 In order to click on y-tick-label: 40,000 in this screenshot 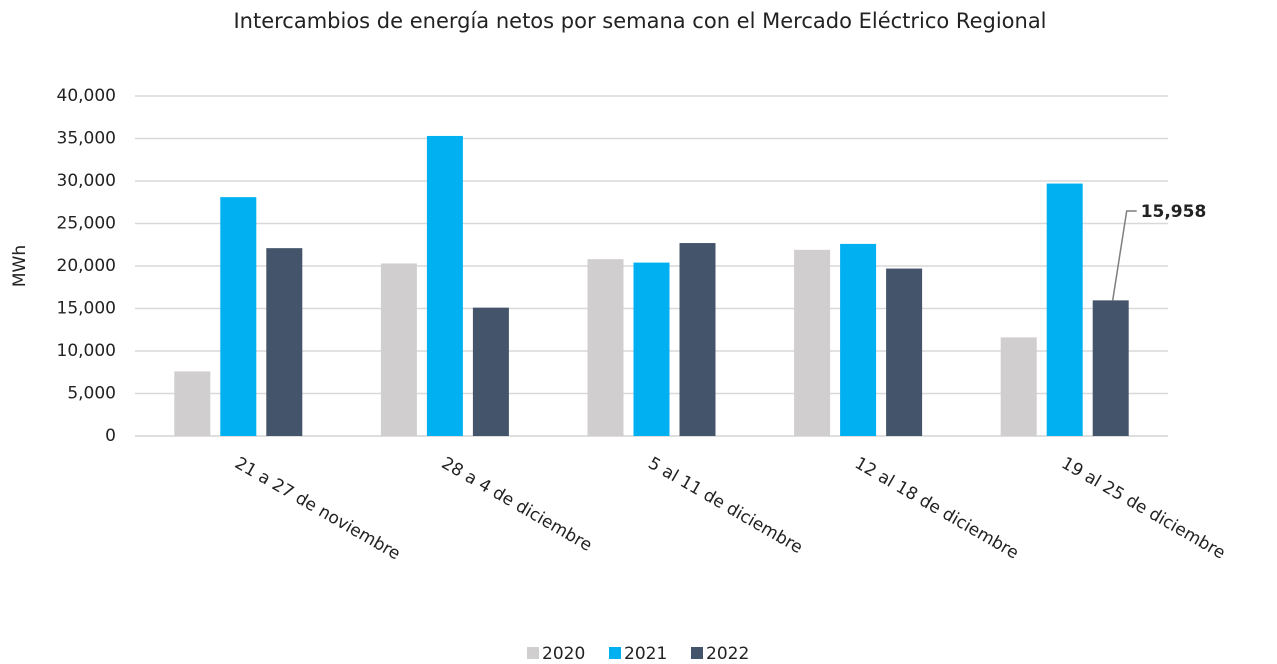, I will do `click(86, 96)`.